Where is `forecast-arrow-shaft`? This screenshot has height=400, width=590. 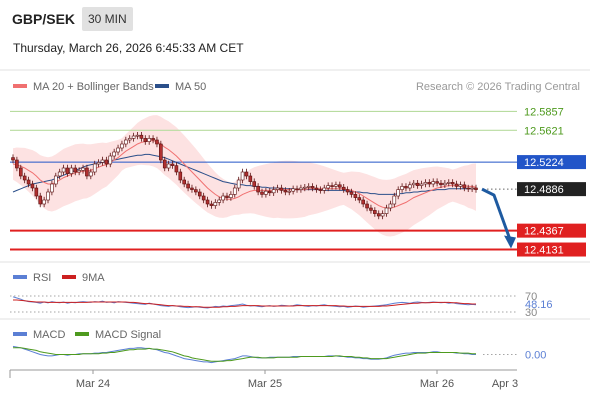
forecast-arrow-shaft is located at coordinates (496, 214).